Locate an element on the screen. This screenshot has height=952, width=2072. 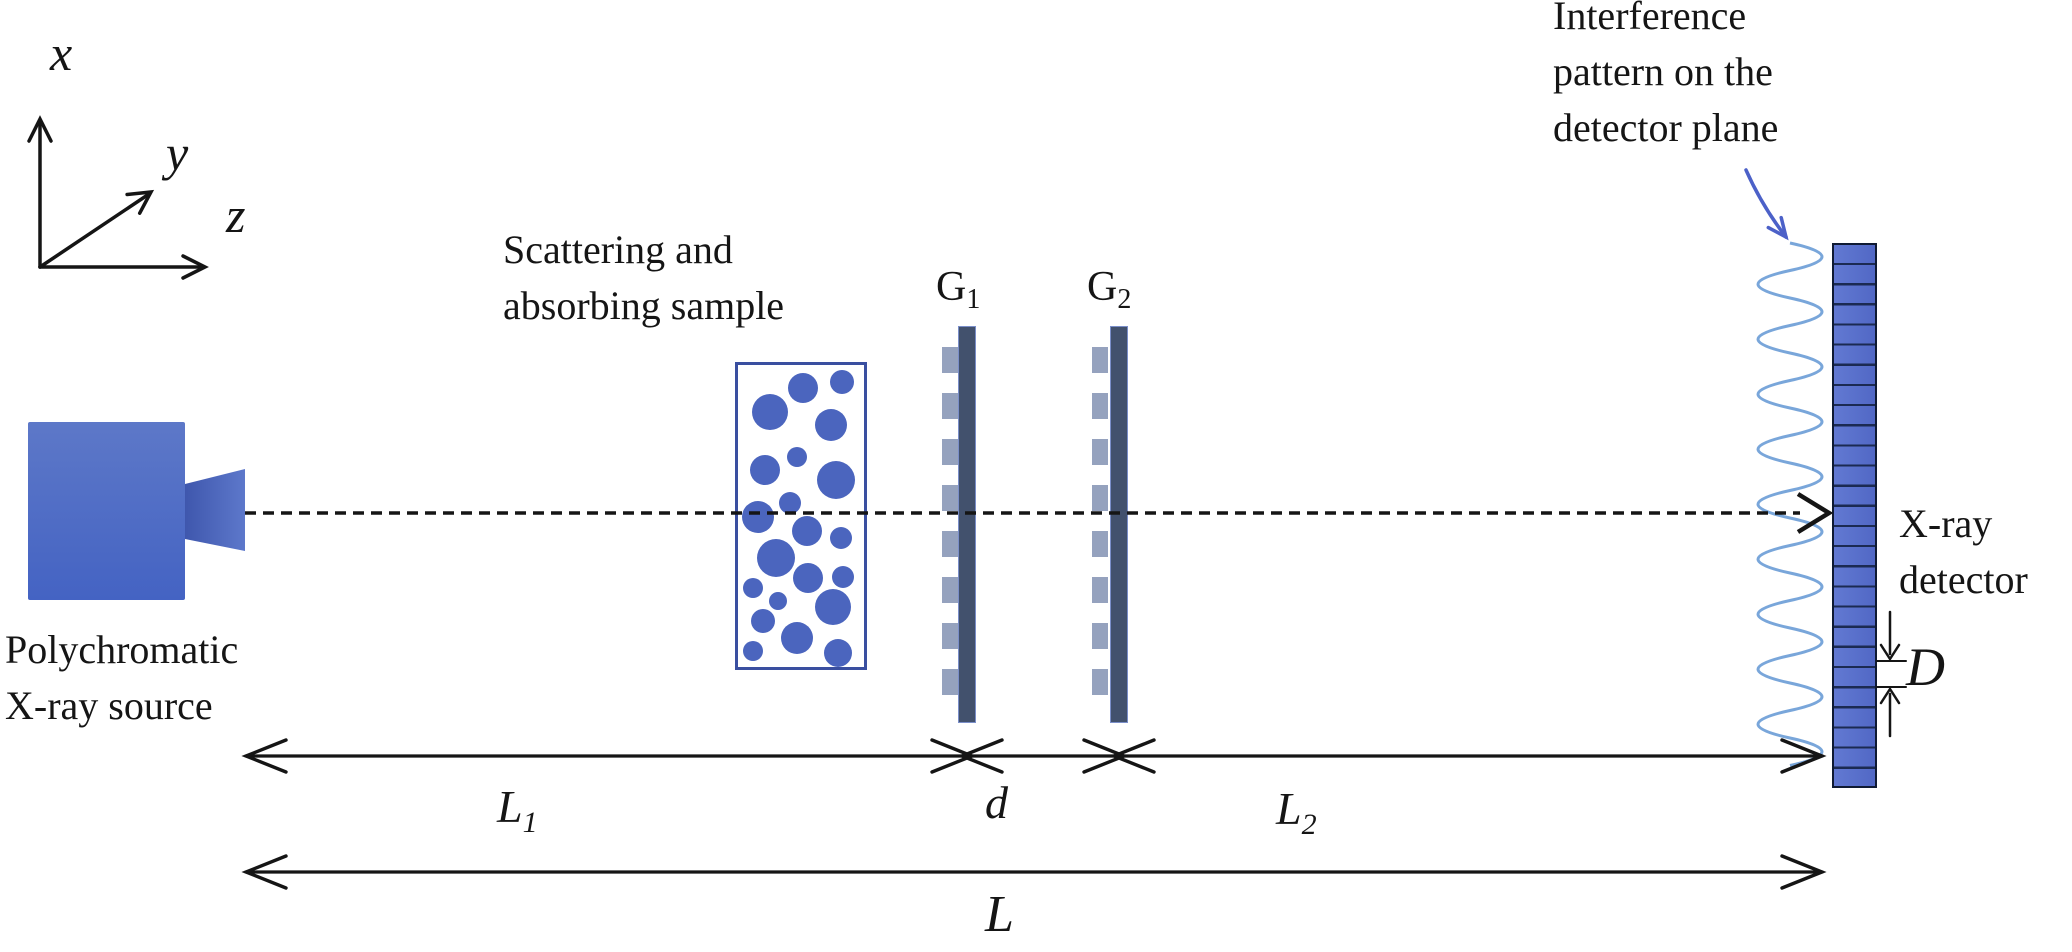
grating2-bar is located at coordinates (1119, 524).